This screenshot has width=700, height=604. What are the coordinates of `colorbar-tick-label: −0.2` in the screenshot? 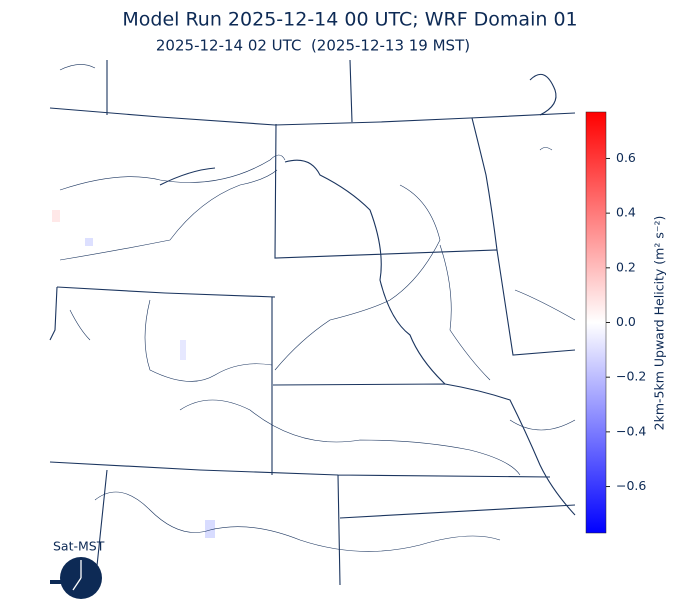 It's located at (631, 376).